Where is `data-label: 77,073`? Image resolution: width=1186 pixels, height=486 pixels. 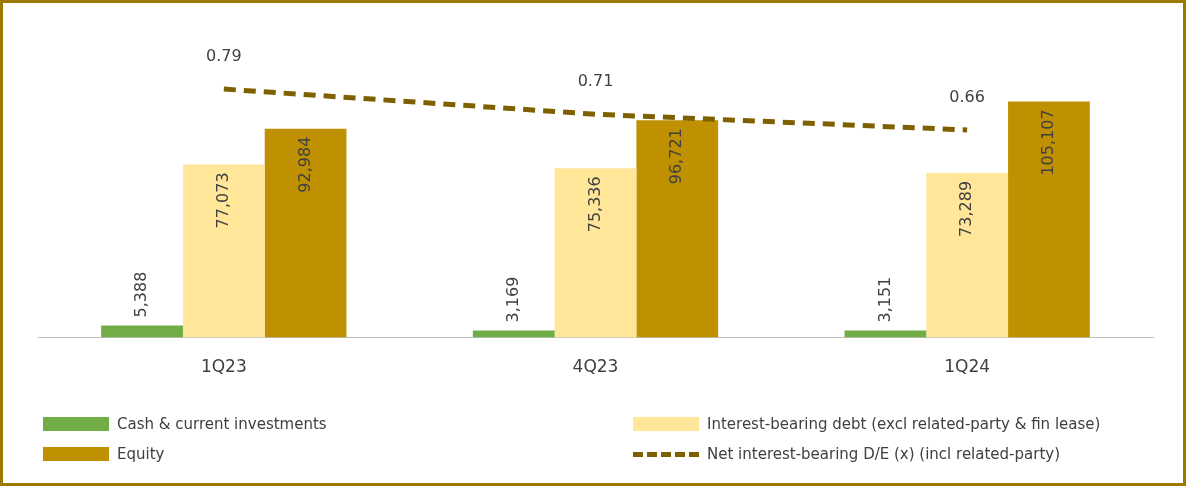
data-label: 77,073 is located at coordinates (222, 200).